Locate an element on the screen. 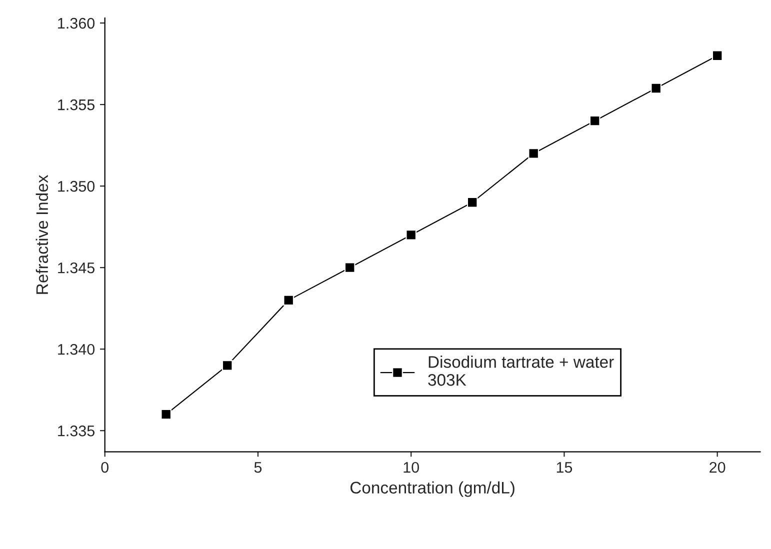 The width and height of the screenshot is (771, 549). x-axis-title: Concentration (gm/dL) is located at coordinates (432, 489).